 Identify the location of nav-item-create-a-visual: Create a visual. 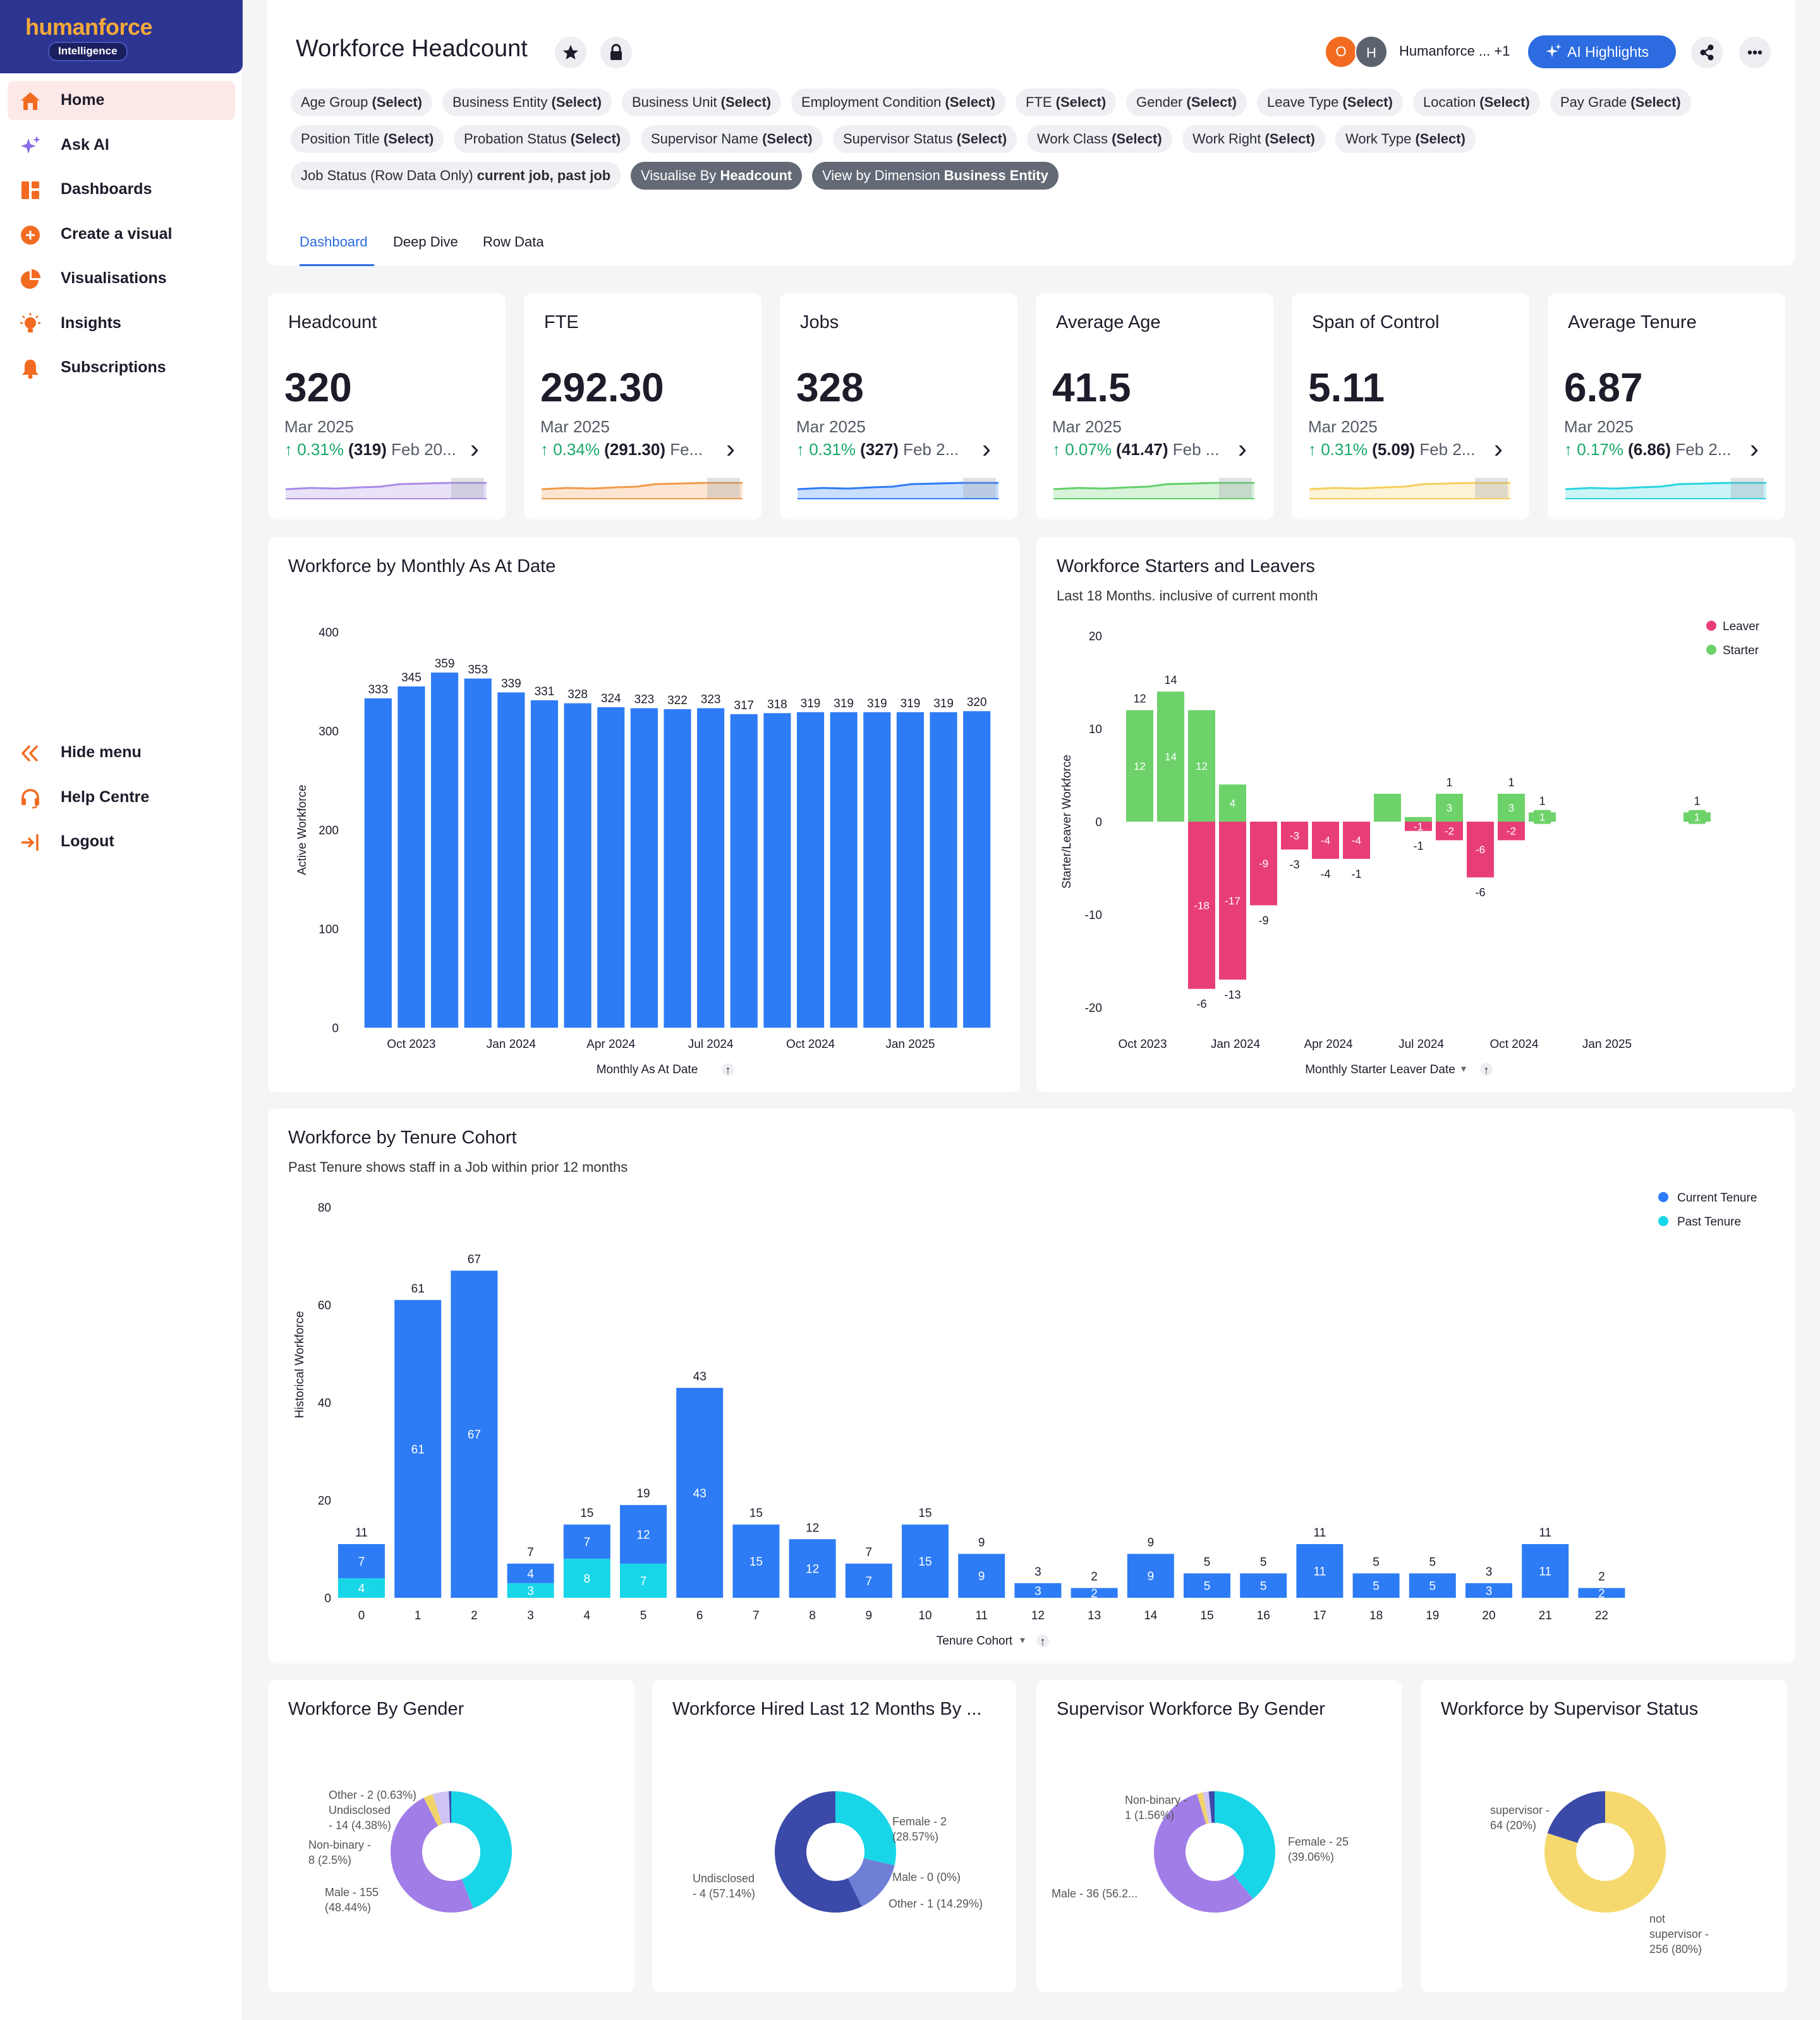
(121, 234).